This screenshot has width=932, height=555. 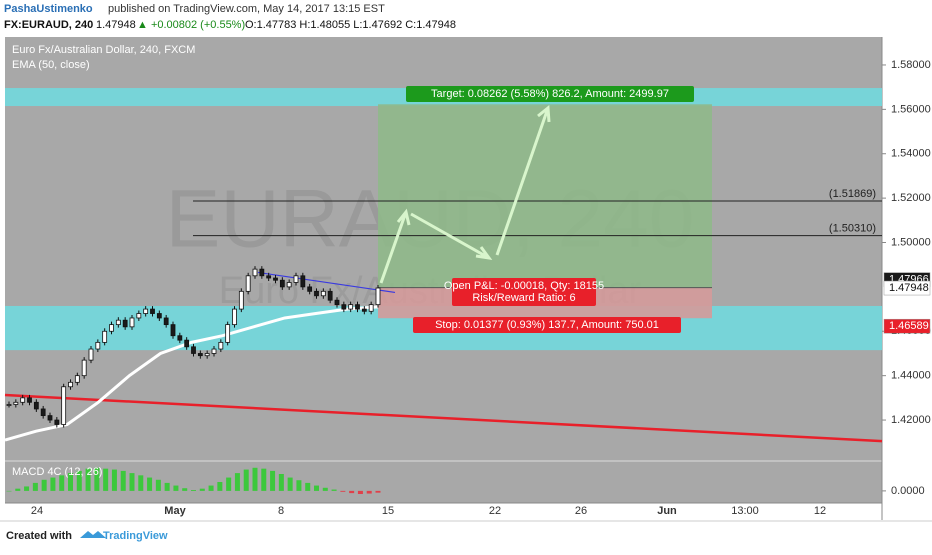 I want to click on y-tick-label: 1.42000, so click(x=911, y=420).